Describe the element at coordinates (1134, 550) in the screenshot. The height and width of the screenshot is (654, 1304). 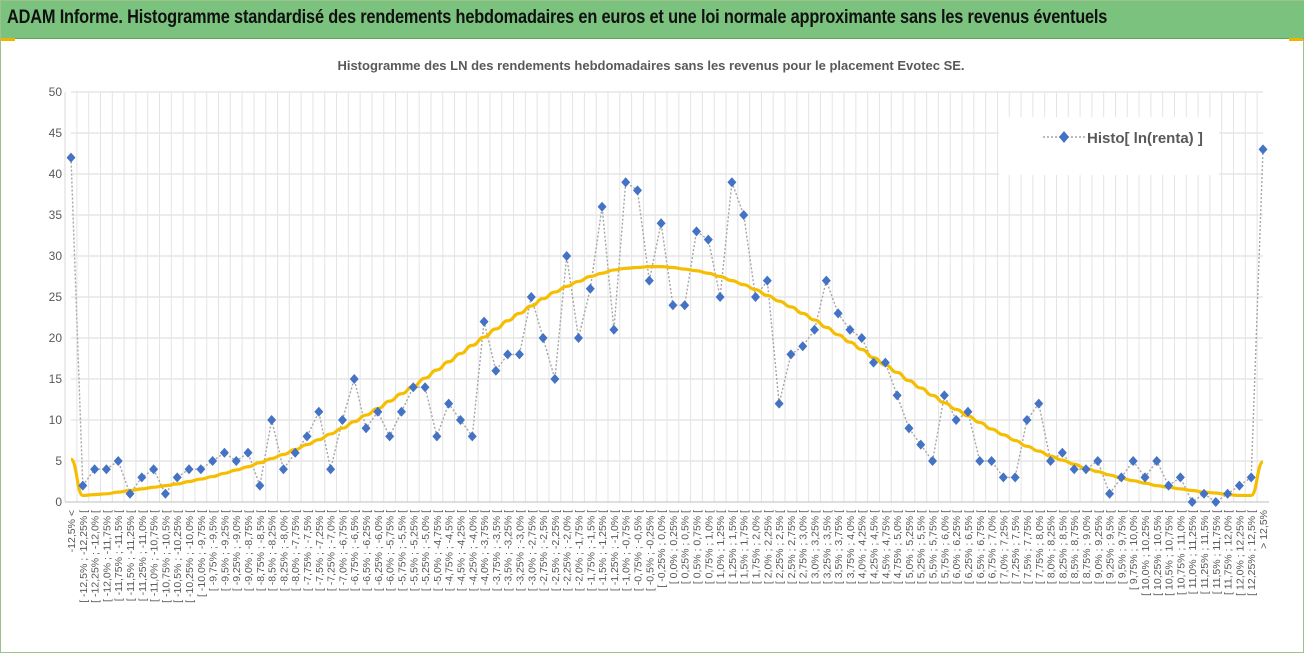
I see `x-tick-label: [ 9,75% ; 10,0% [` at that location.